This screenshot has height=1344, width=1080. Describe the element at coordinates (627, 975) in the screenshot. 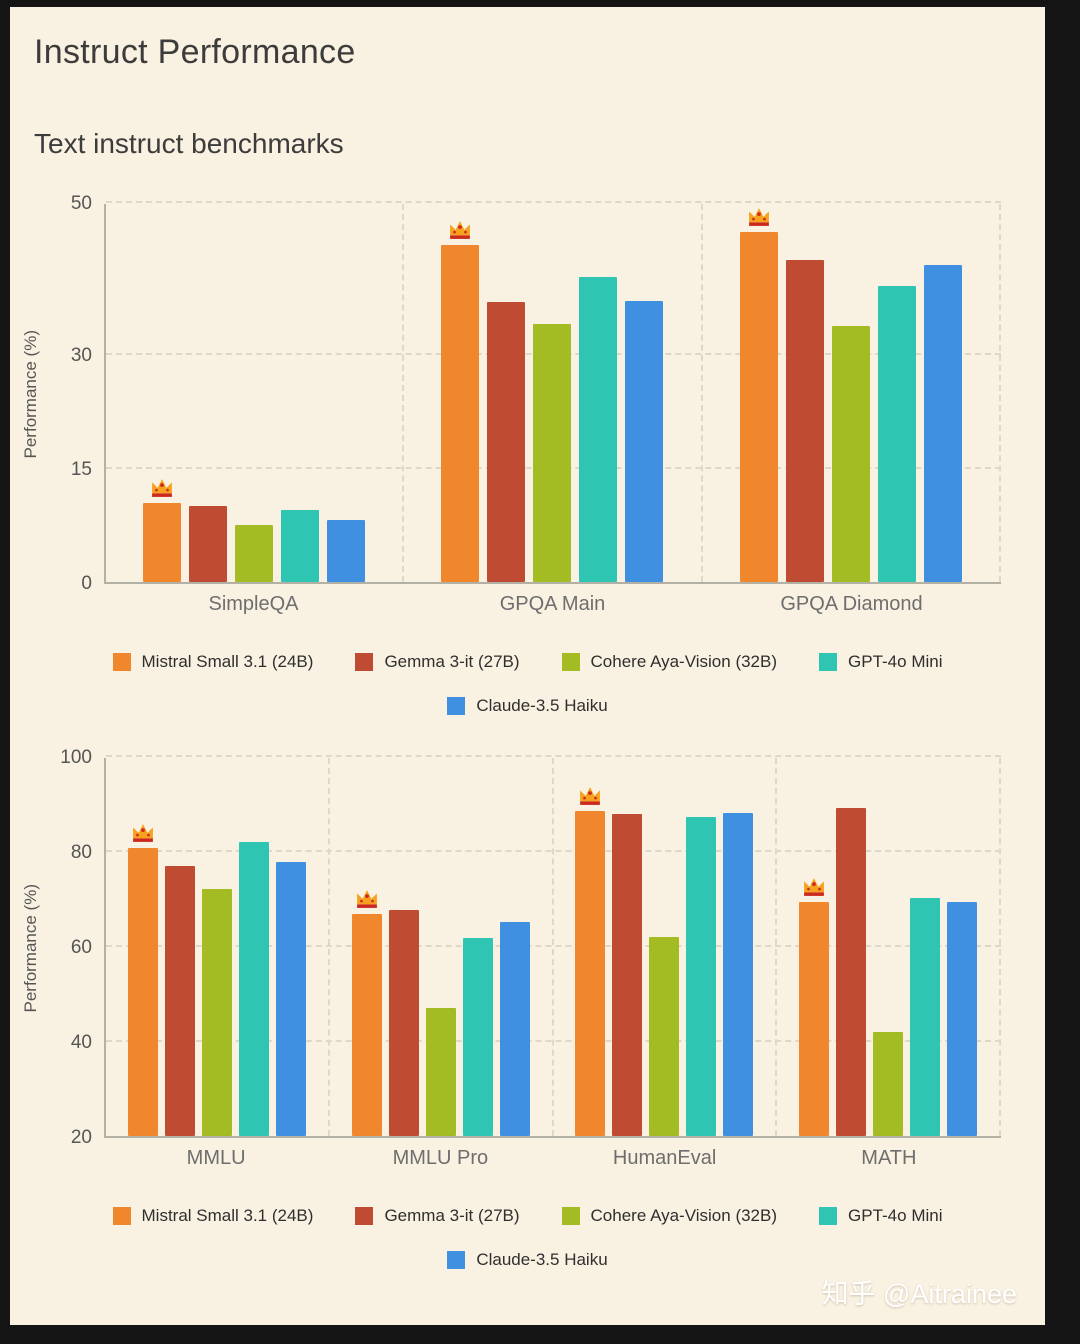

I see `bar-humaneval-gemma-3-it-27b` at that location.